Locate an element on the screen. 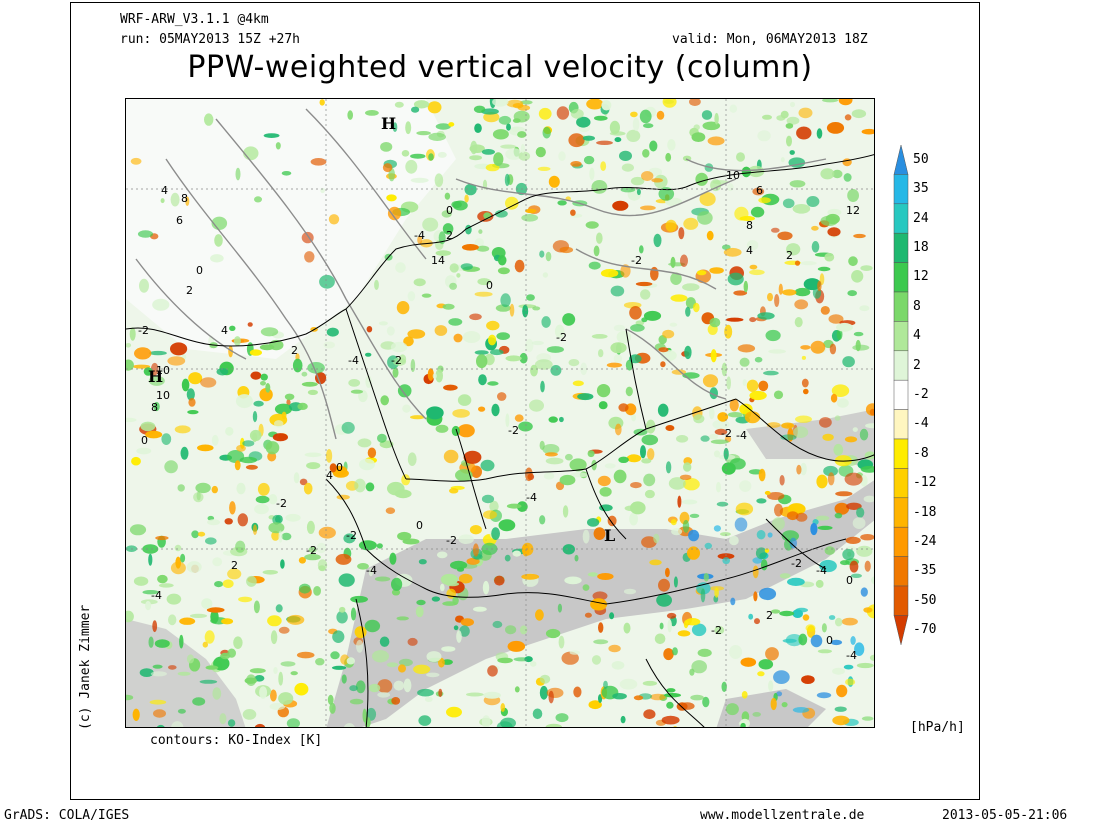 This screenshot has height=825, width=1100. colorbar-tick-label: -8 is located at coordinates (921, 453).